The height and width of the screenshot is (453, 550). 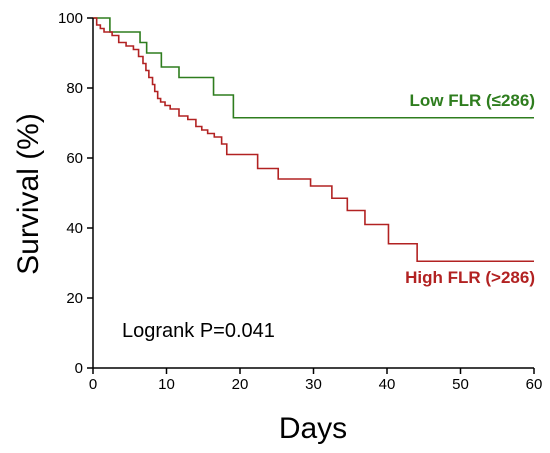 What do you see at coordinates (473, 100) in the screenshot?
I see `low-flr-label: Low FLR (≤286)` at bounding box center [473, 100].